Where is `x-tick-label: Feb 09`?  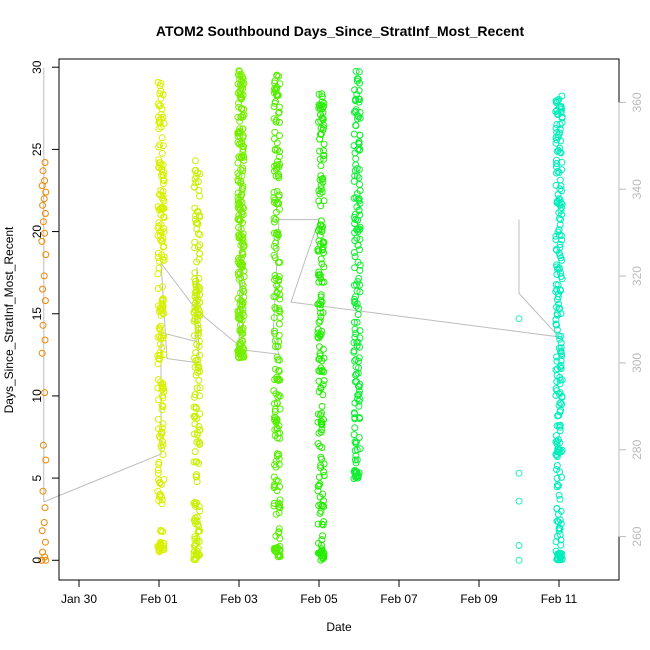
x-tick-label: Feb 09 is located at coordinates (479, 599).